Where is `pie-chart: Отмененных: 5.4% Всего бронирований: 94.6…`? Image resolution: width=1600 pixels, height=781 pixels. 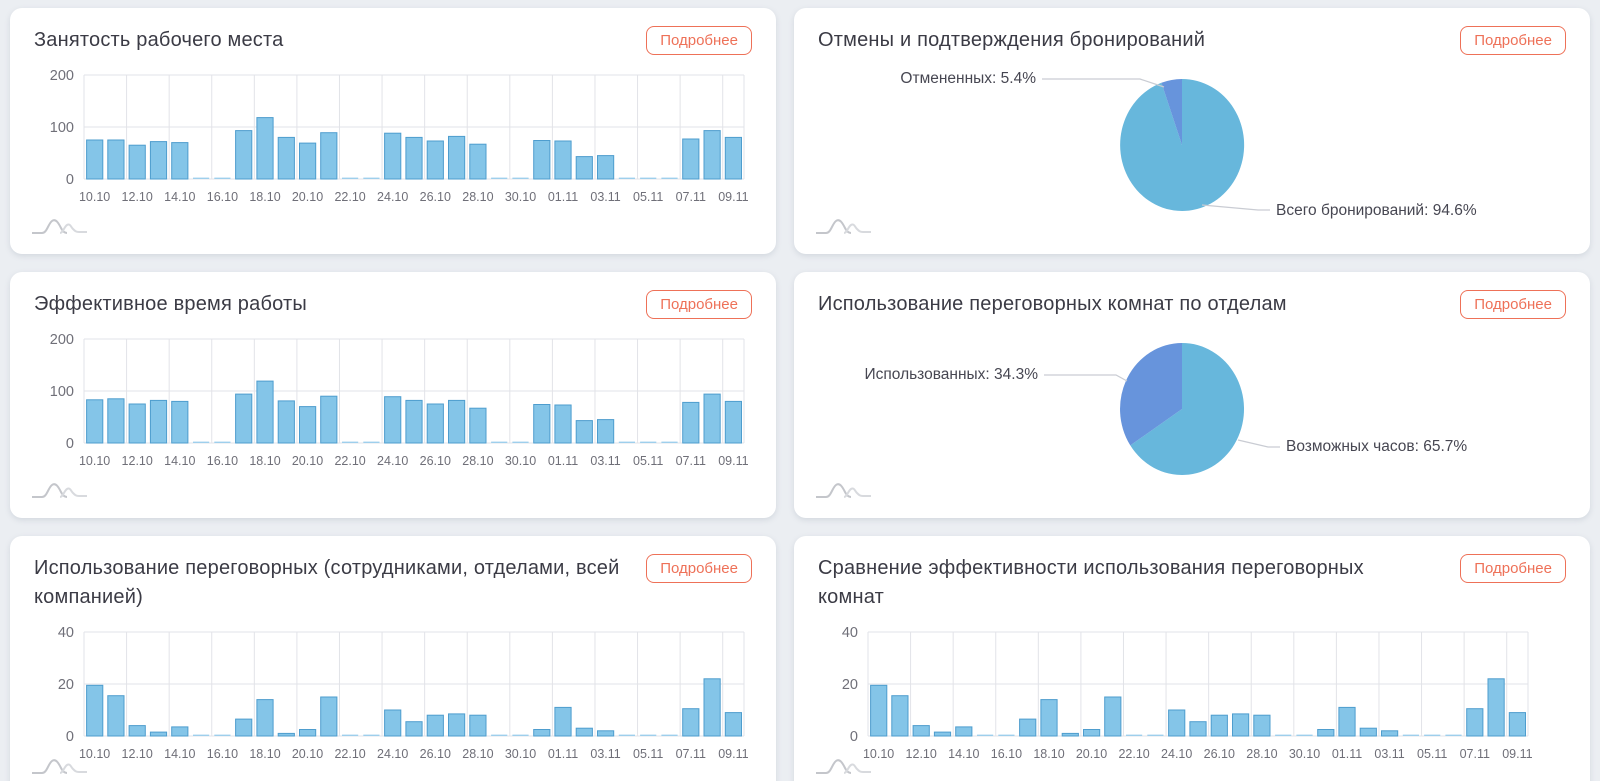 pie-chart: Отмененных: 5.4% Всего бронирований: 94.6… is located at coordinates (1192, 142).